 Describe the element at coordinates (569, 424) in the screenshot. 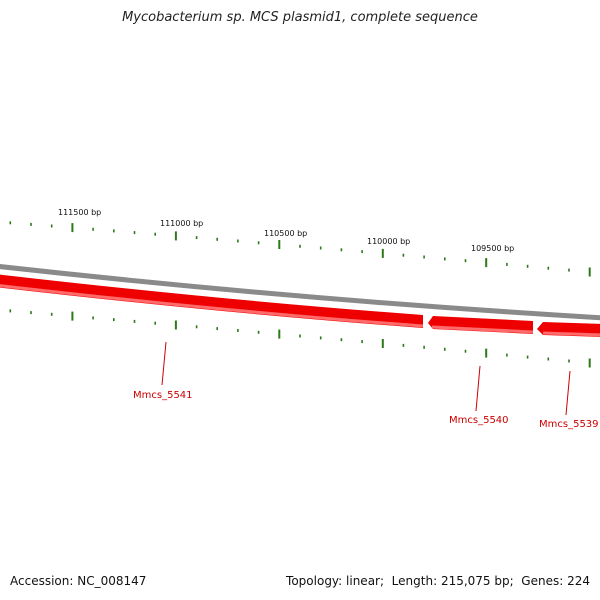

I see `gene-label: Mmcs_5539` at that location.